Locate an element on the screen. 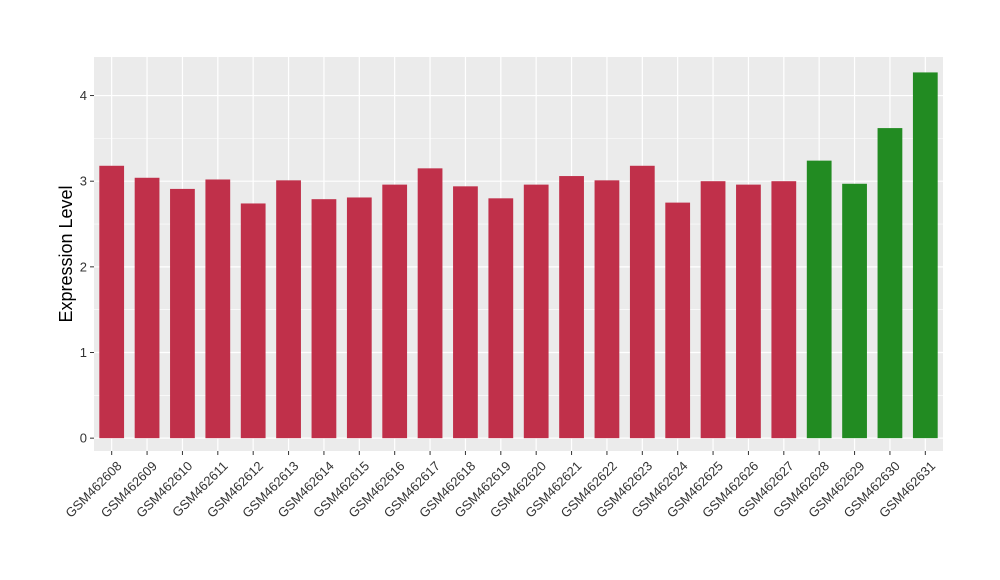 This screenshot has height=580, width=1000. bar-GSM462620 is located at coordinates (536, 311).